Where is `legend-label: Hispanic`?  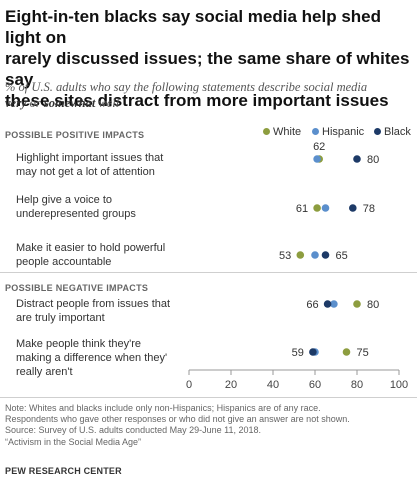
legend-label: Hispanic is located at coordinates (343, 132).